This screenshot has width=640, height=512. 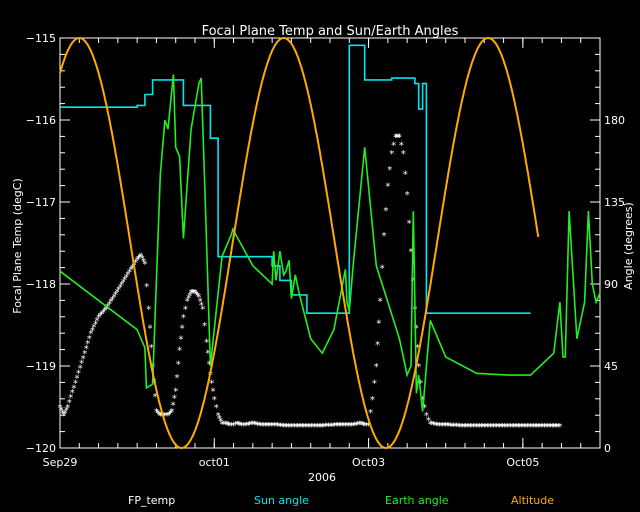 What do you see at coordinates (614, 202) in the screenshot?
I see `right-tick-label: 135` at bounding box center [614, 202].